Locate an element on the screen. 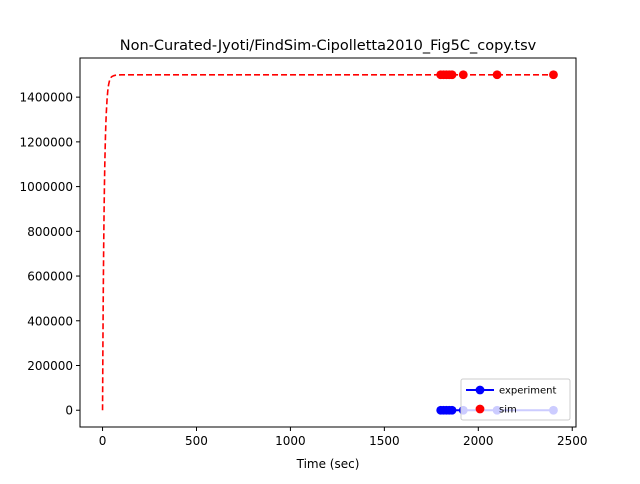  y-tick-label: 1000000 is located at coordinates (46, 187).